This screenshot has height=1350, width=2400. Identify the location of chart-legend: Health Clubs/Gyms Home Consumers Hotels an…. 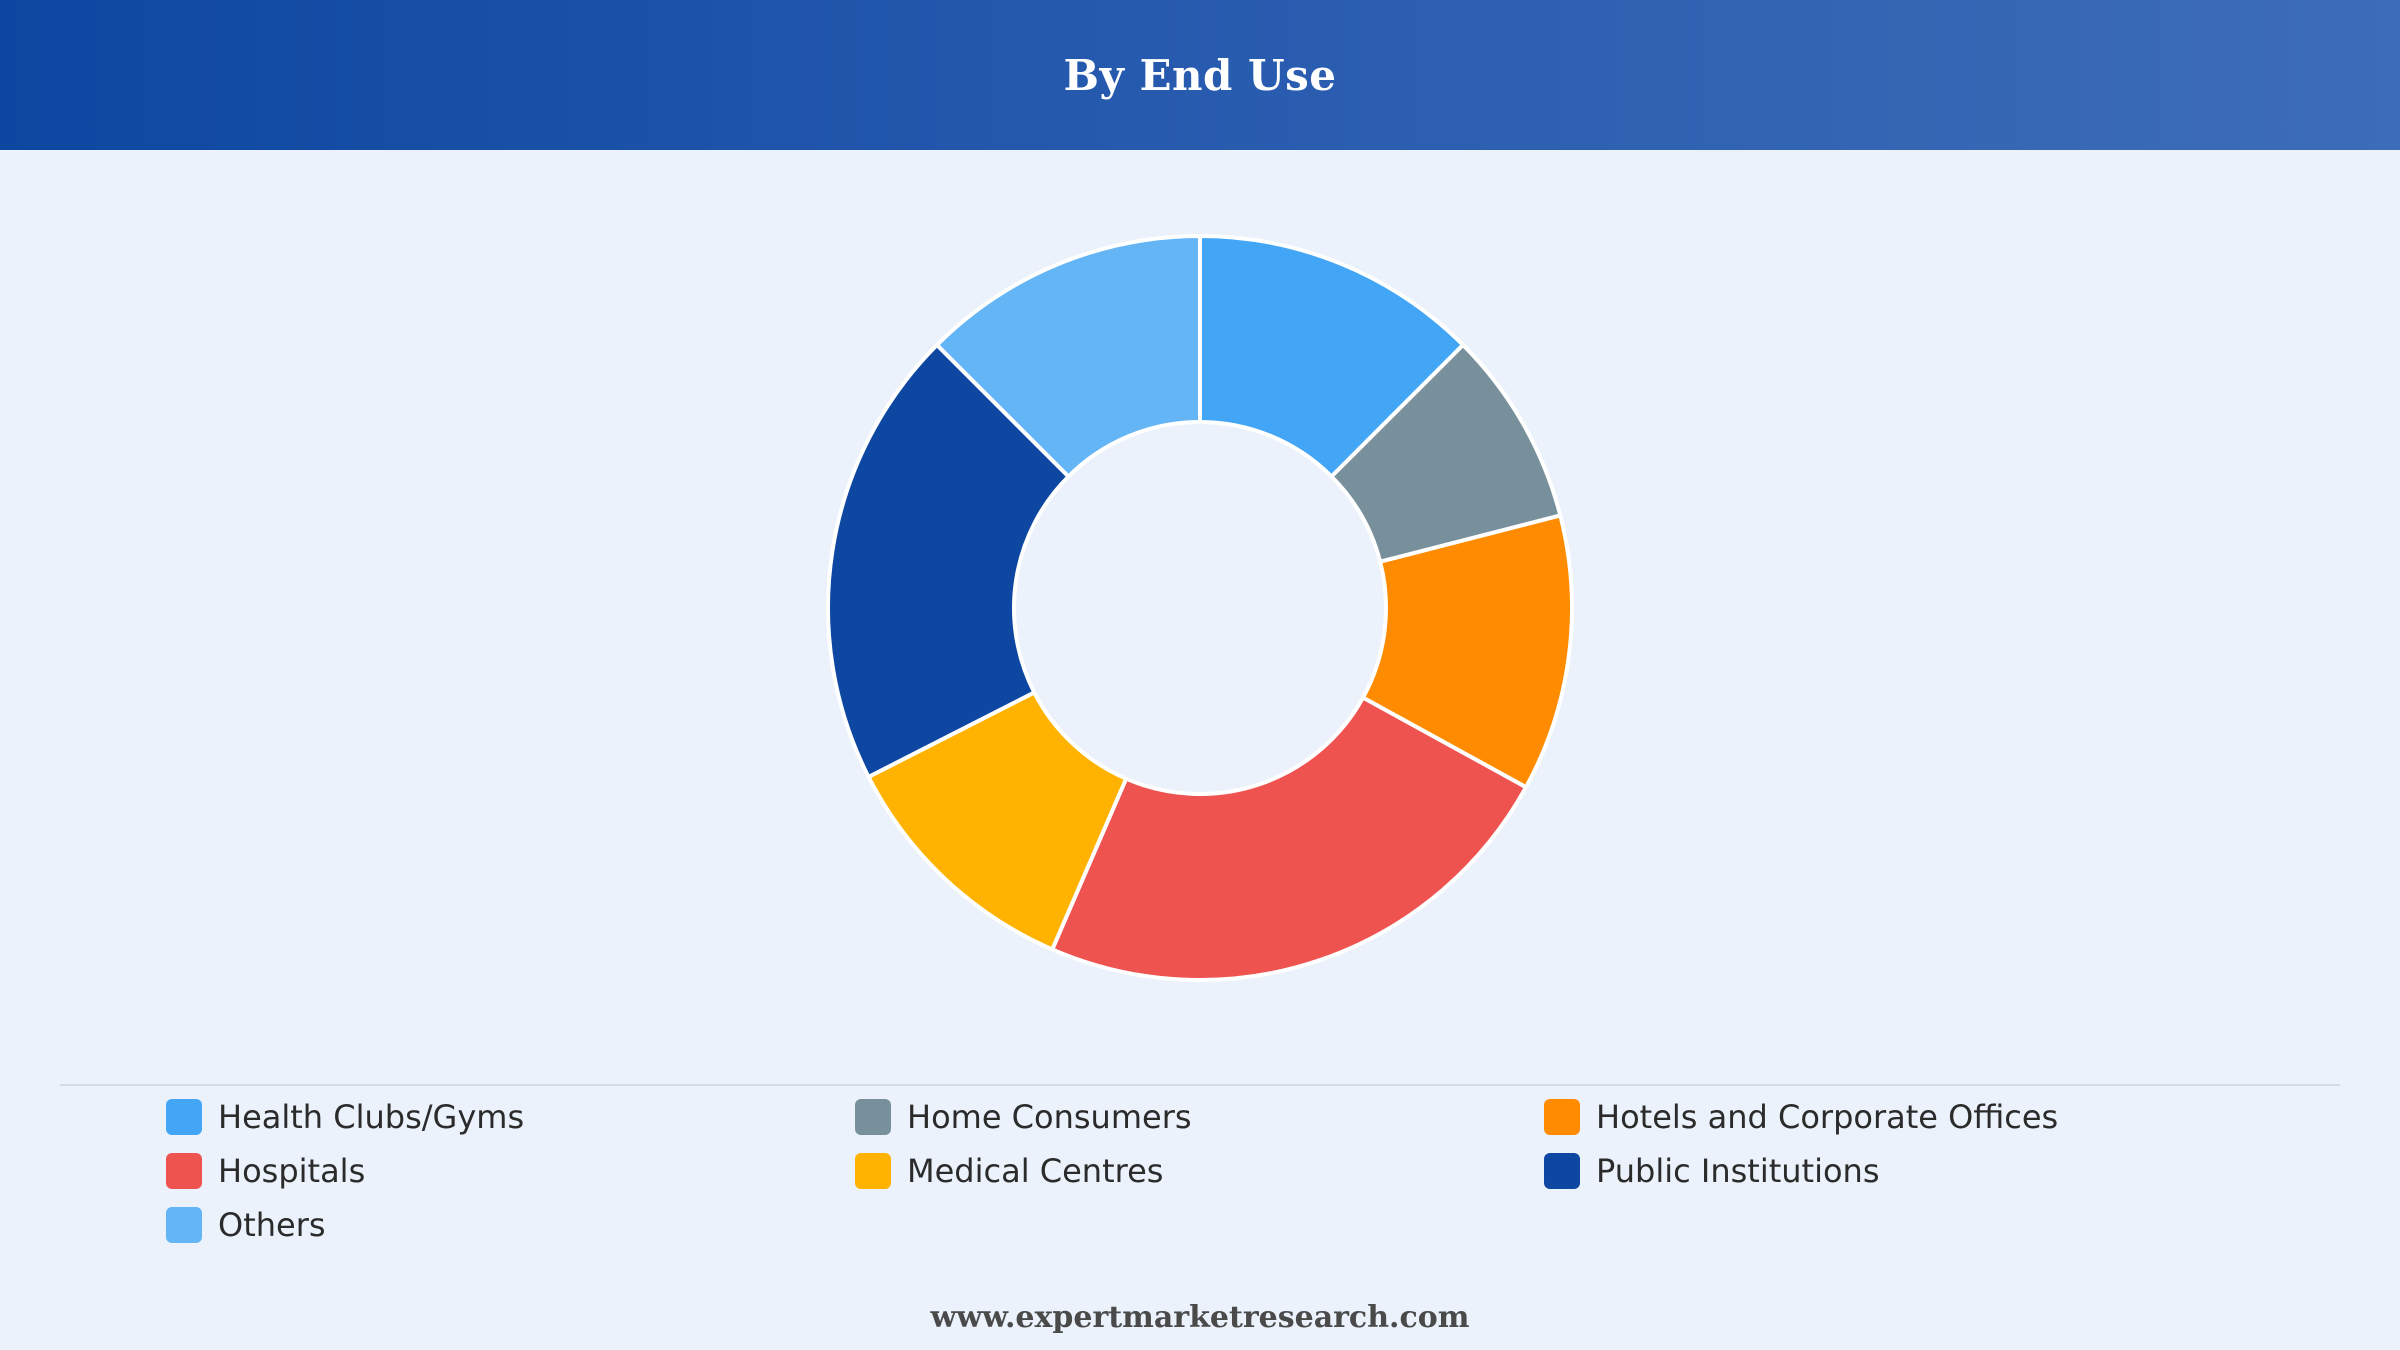
(1216, 1170).